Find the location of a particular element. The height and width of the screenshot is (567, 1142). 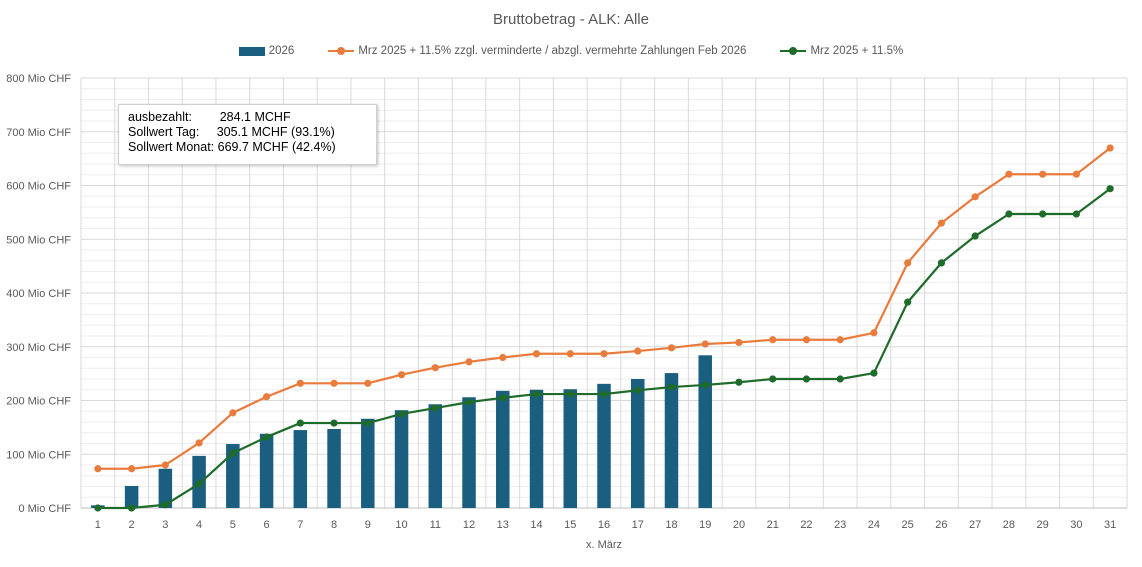

legend-item-bar: 2026 is located at coordinates (266, 51).